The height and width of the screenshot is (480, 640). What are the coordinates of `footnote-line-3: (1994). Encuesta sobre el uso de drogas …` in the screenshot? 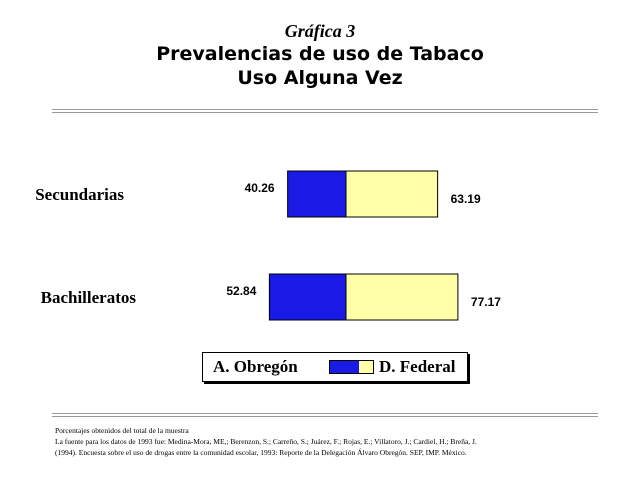 It's located at (261, 452).